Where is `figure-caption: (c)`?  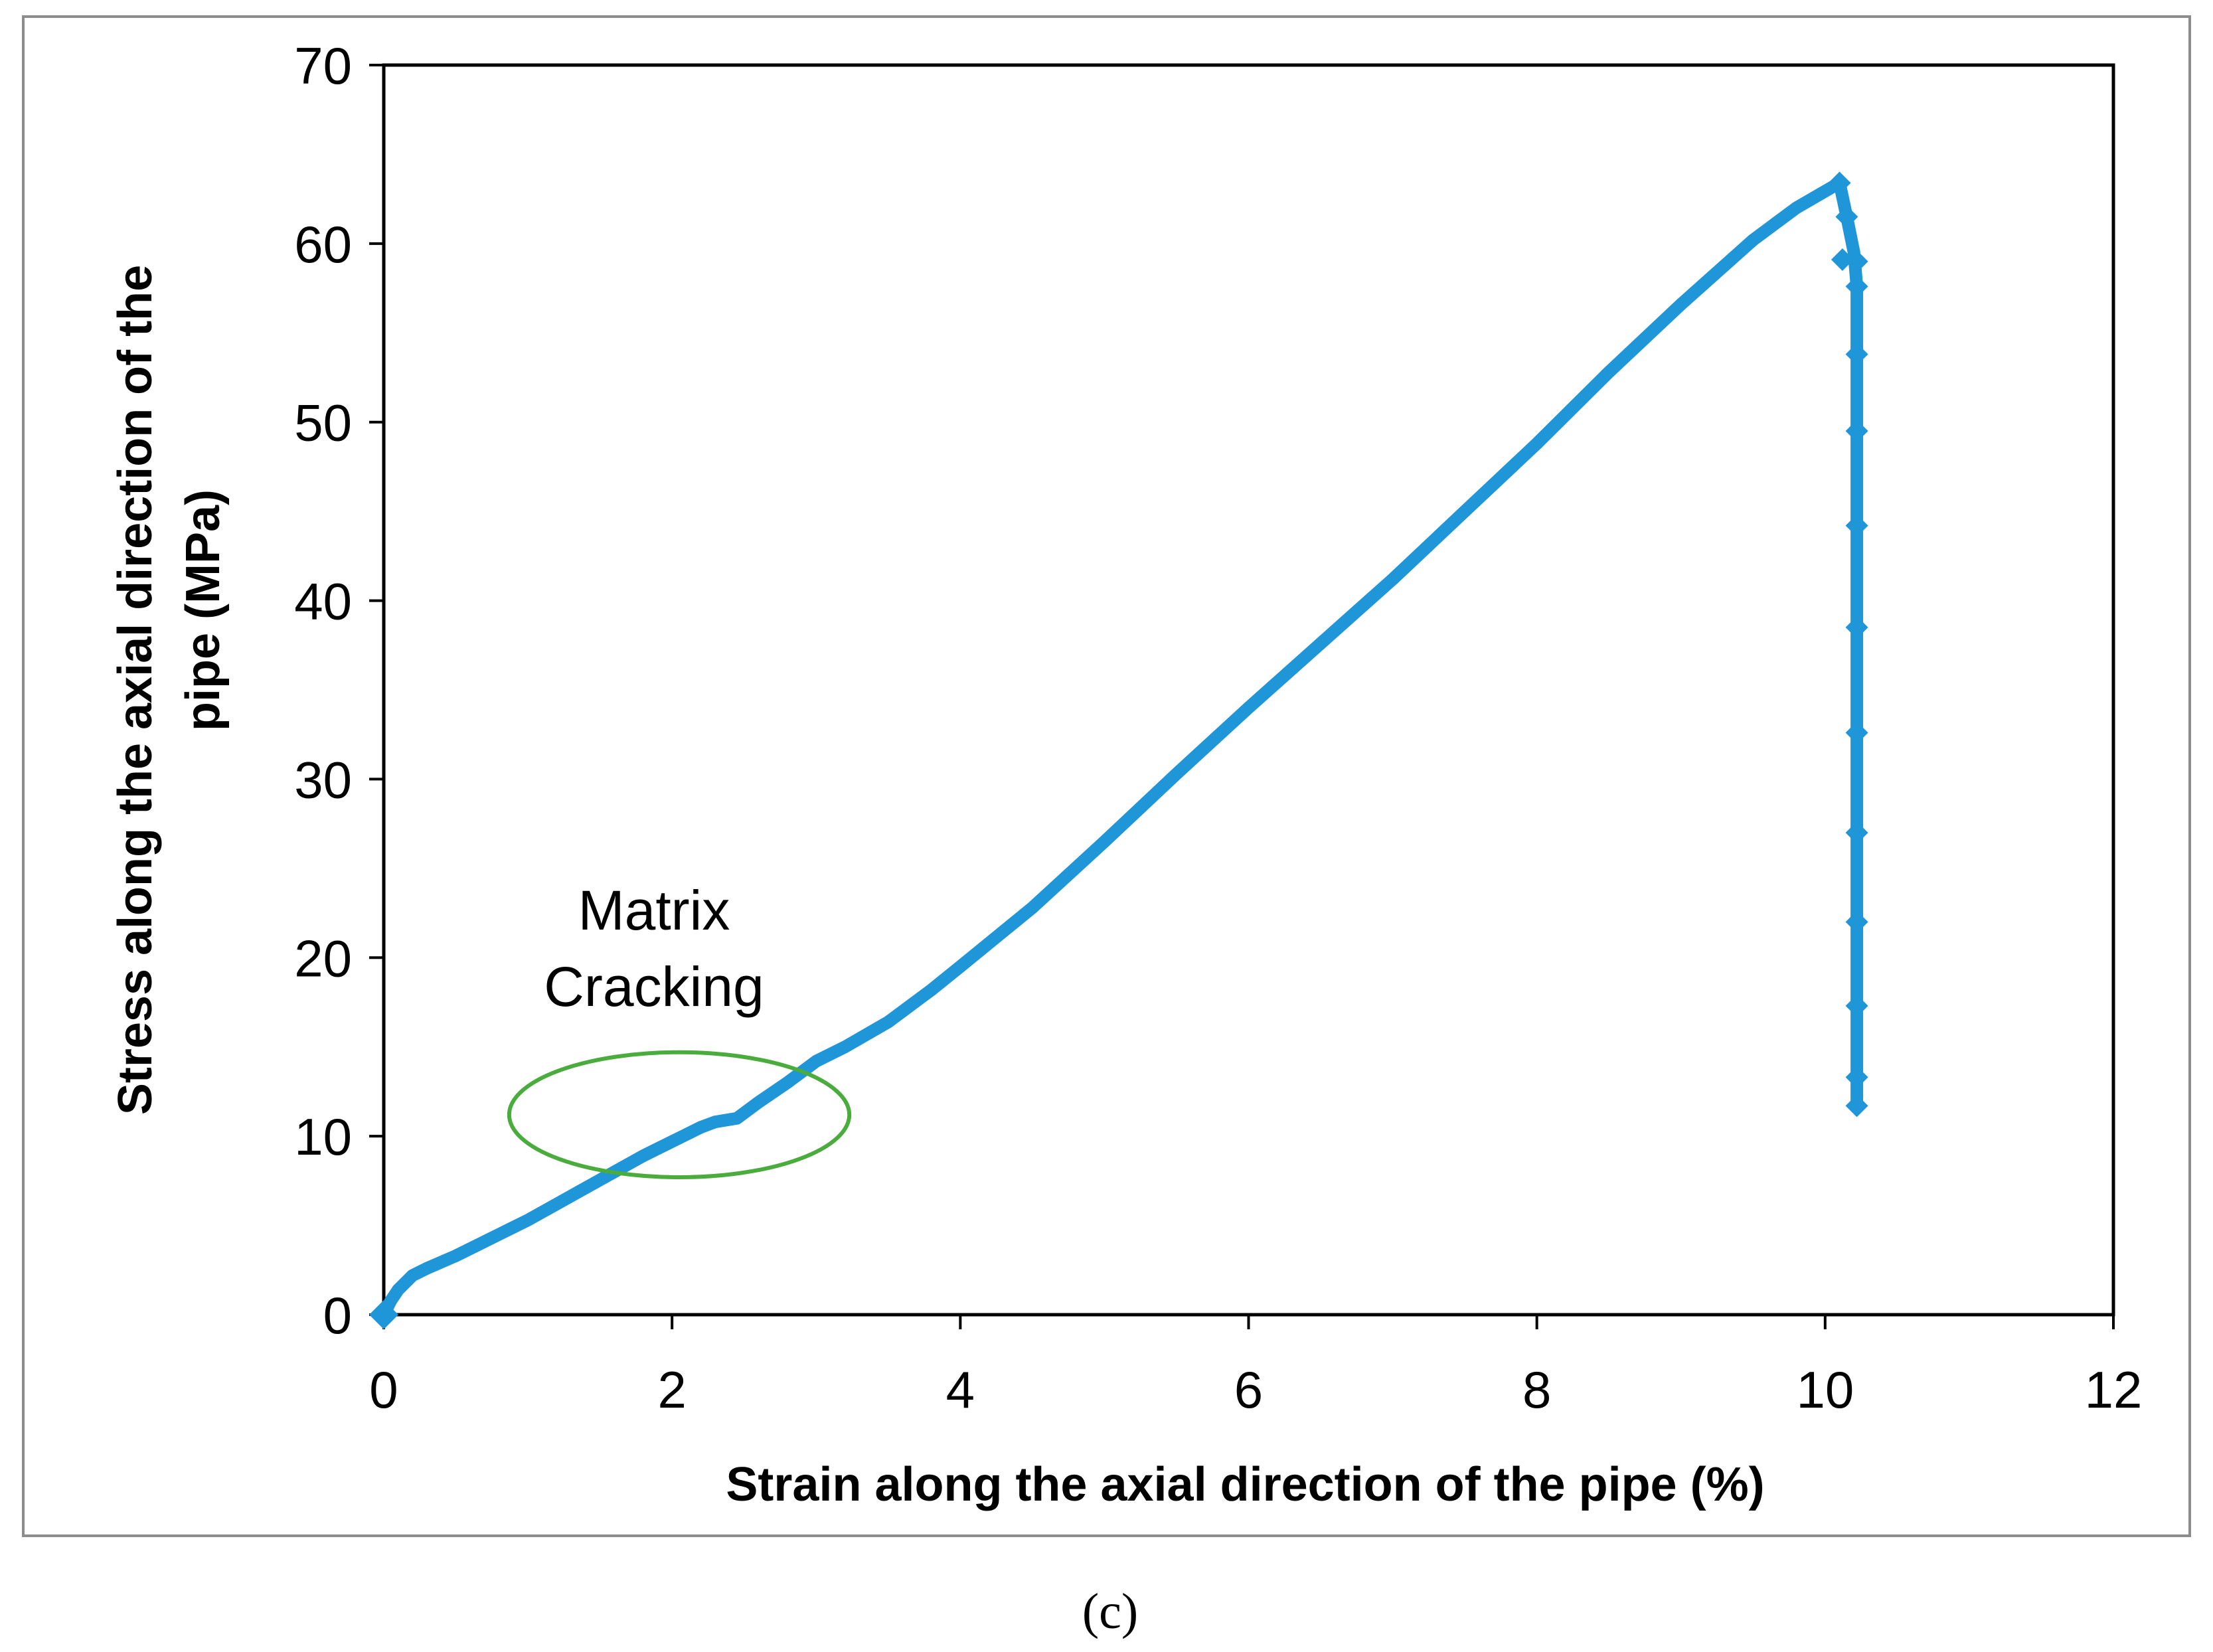
figure-caption: (c) is located at coordinates (1110, 1611).